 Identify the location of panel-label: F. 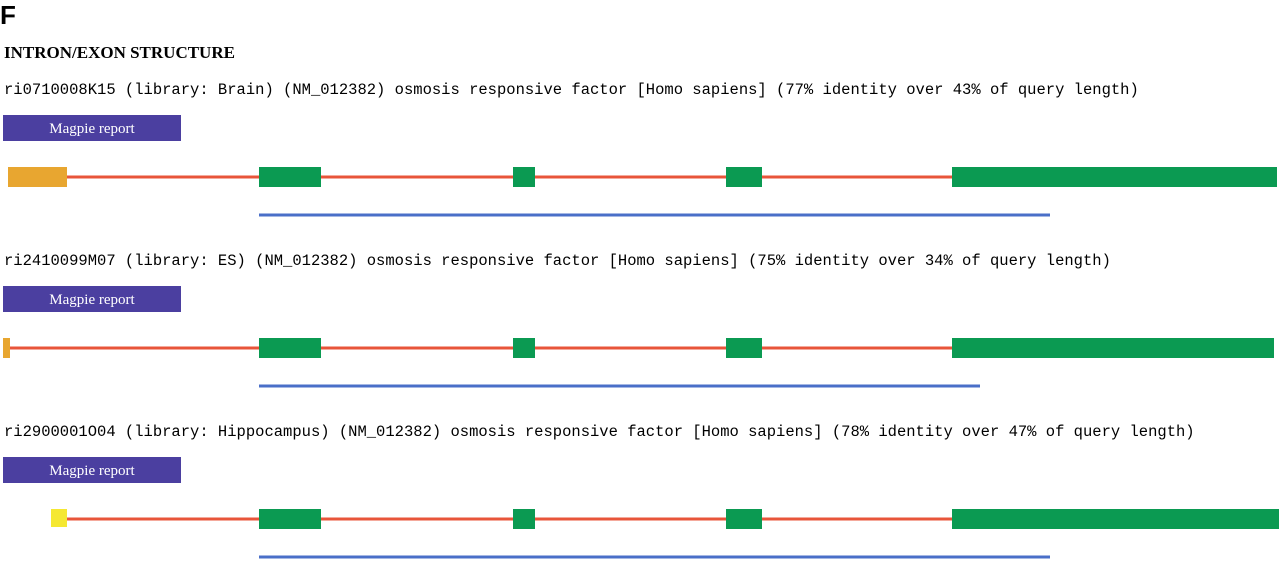
(8, 15).